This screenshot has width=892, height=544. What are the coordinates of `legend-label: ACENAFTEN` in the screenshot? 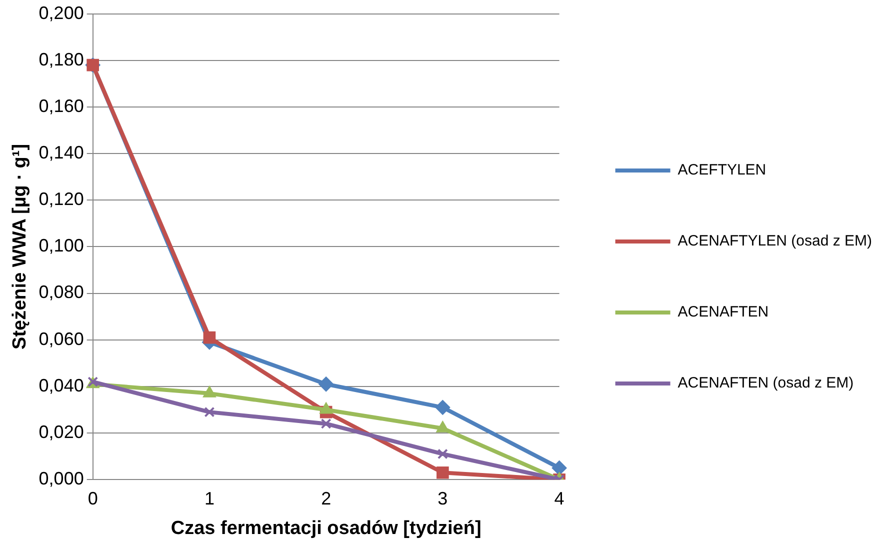 It's located at (723, 312).